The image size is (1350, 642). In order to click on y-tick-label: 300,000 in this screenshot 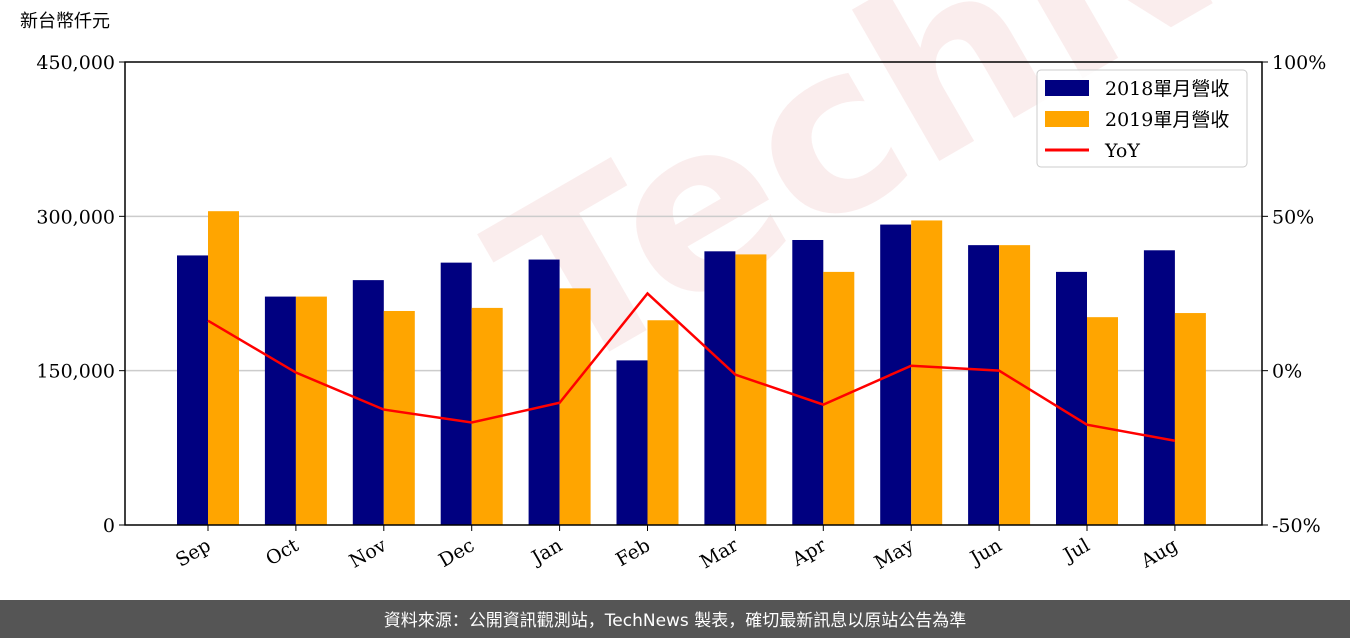, I will do `click(75, 217)`.